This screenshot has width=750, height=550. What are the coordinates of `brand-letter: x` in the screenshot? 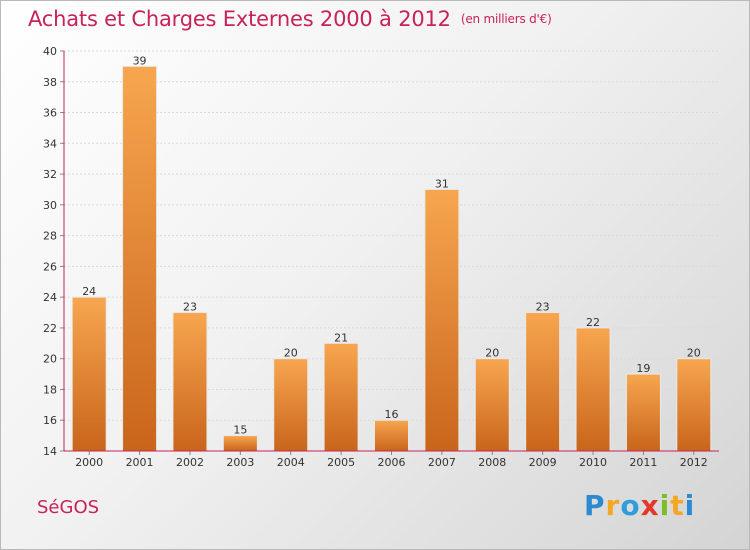 It's located at (650, 505).